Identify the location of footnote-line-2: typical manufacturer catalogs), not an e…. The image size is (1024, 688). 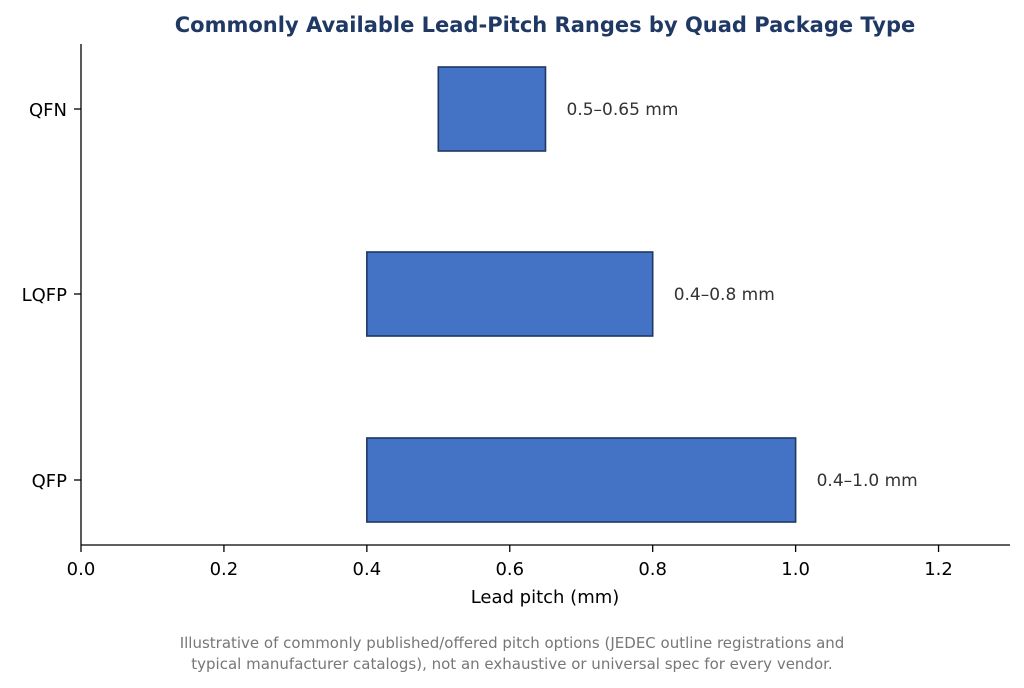
(511, 664).